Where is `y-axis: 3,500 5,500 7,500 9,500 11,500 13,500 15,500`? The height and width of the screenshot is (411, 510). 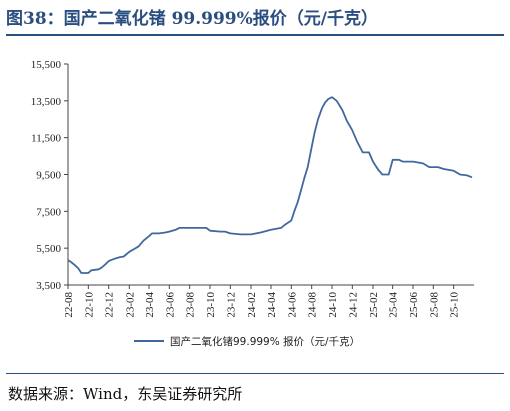
y-axis: 3,500 5,500 7,500 9,500 11,500 13,500 15,500 is located at coordinates (50, 175).